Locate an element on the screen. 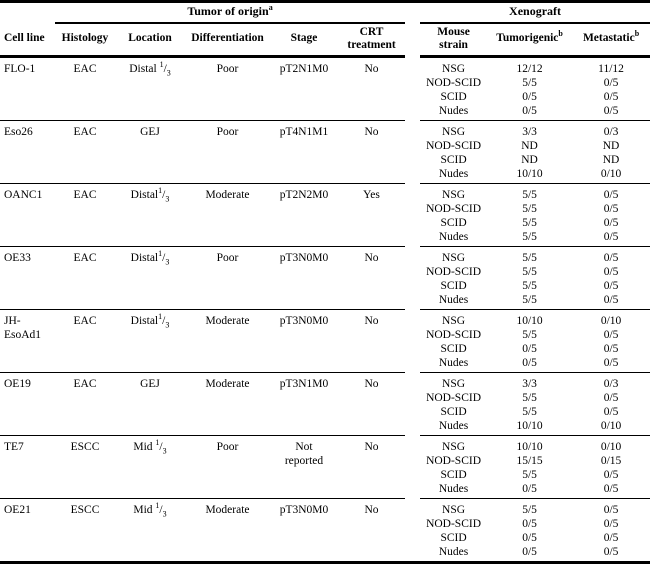 Image resolution: width=650 pixels, height=564 pixels. metastatic-values: 0/3 ND ND 0/10 is located at coordinates (611, 151).